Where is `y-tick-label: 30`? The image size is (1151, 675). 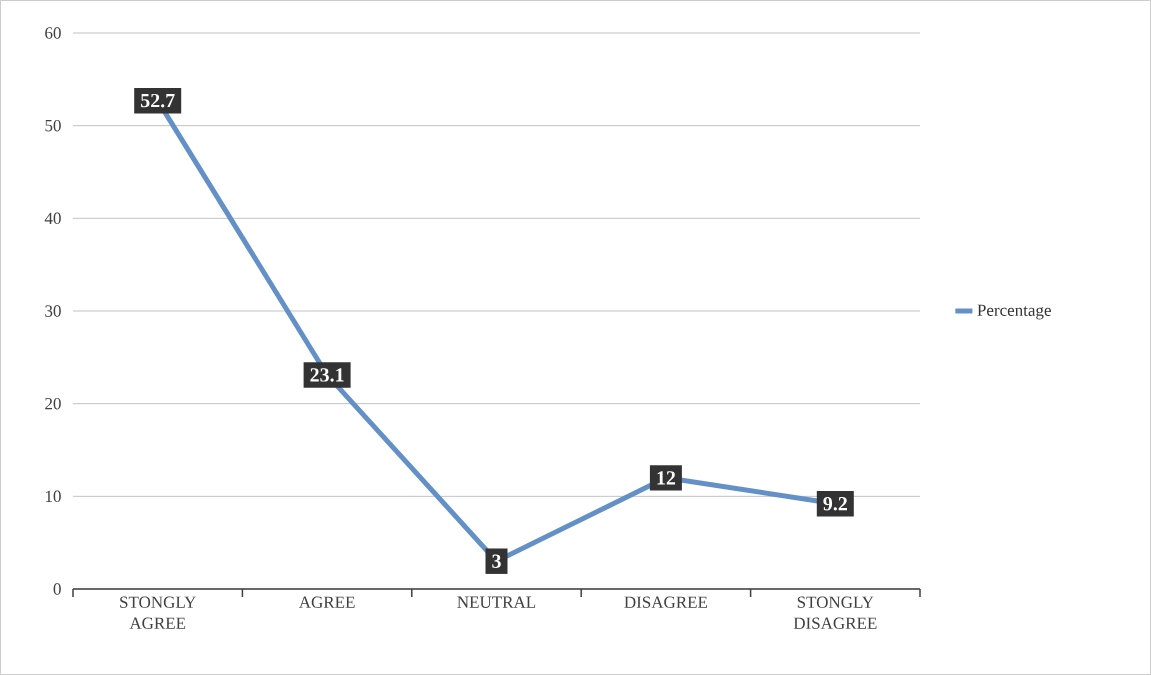 y-tick-label: 30 is located at coordinates (53, 311).